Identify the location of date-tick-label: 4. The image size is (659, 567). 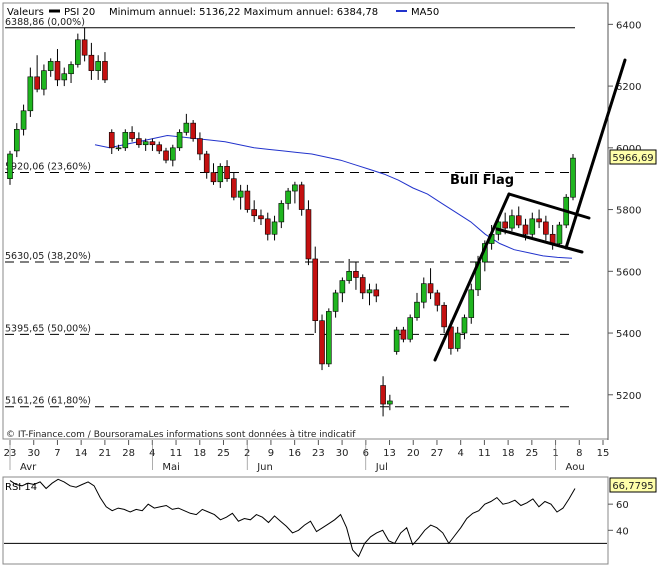
(460, 453).